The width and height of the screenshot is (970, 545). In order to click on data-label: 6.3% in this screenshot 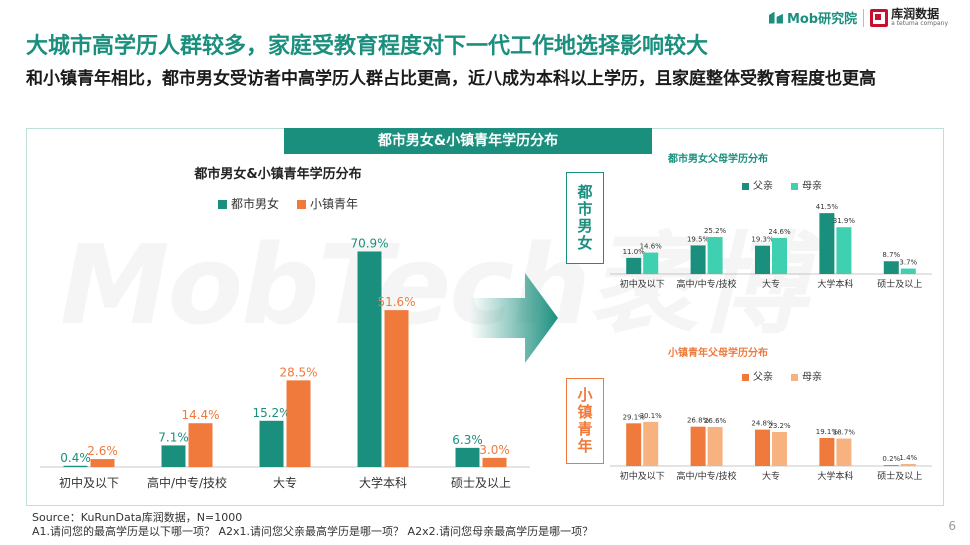, I will do `click(467, 440)`.